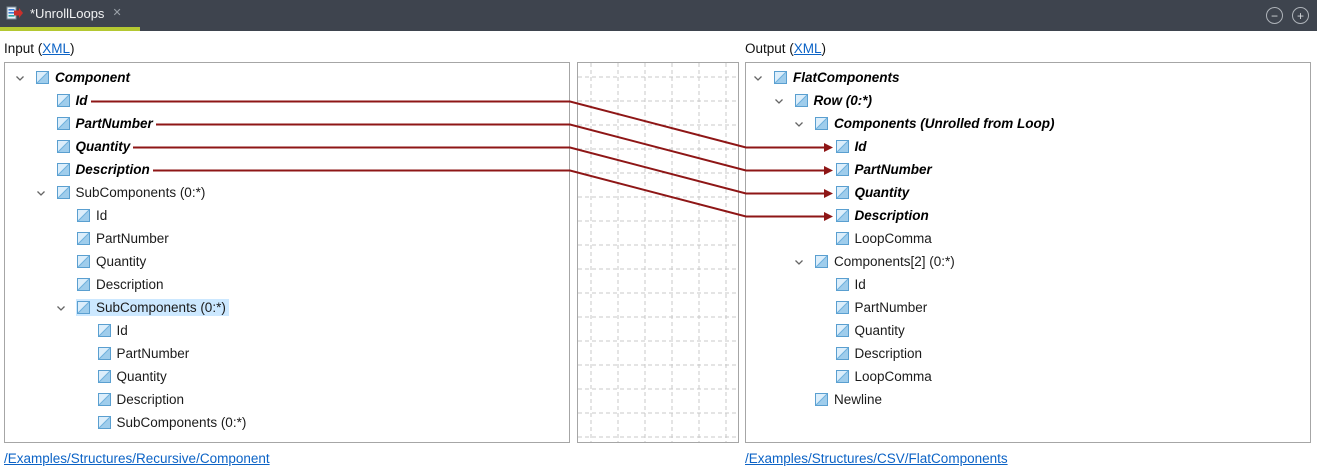 This screenshot has width=1317, height=469. Describe the element at coordinates (807, 48) in the screenshot. I see `output-xml-link: XML` at that location.